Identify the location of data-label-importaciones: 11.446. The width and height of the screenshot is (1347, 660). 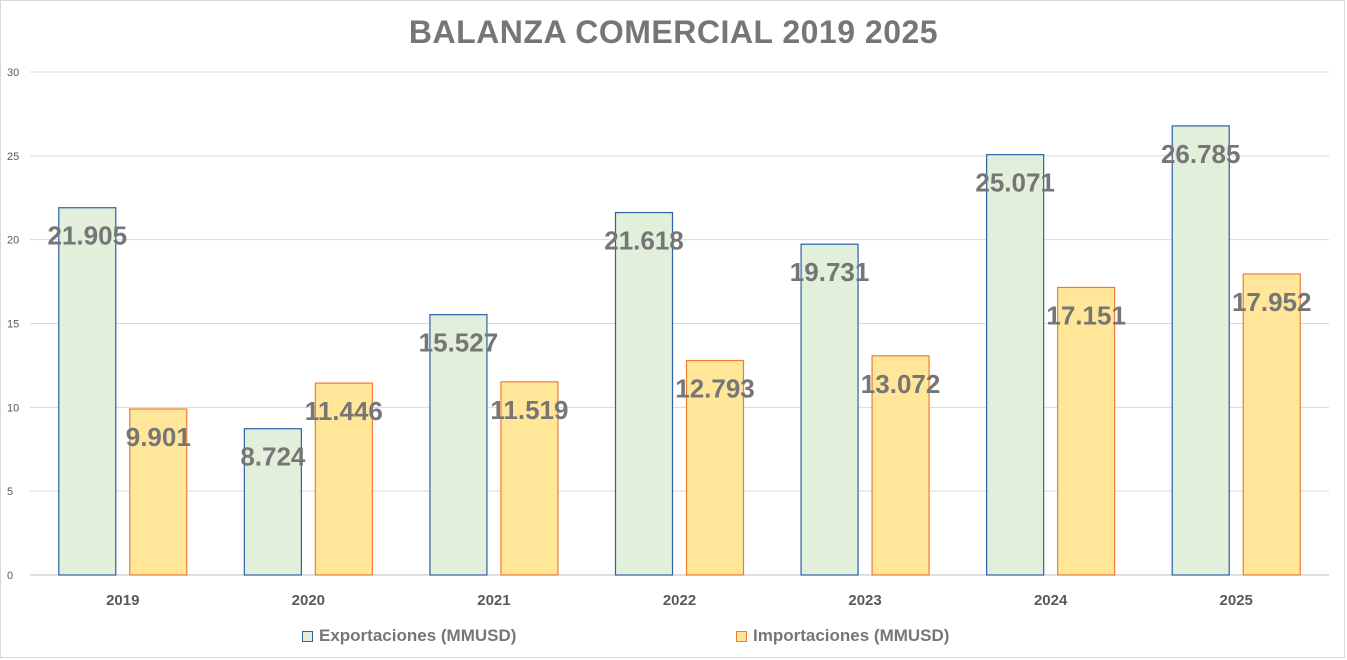
(344, 411).